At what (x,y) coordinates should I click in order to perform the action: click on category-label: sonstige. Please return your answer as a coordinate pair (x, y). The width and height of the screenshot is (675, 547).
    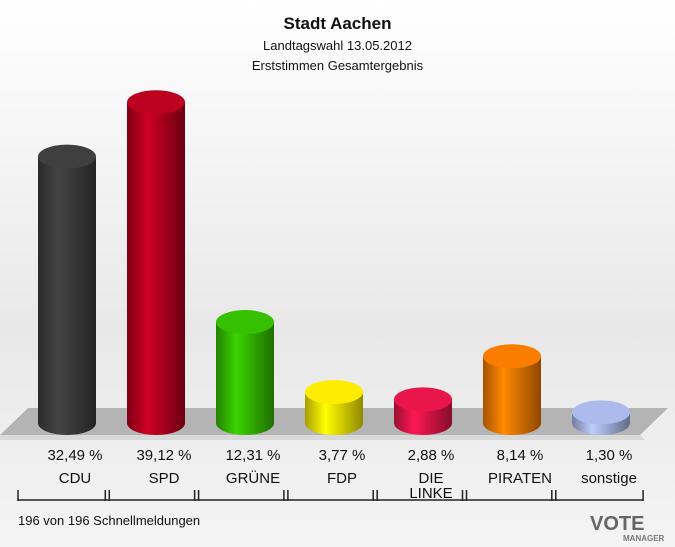
    Looking at the image, I should click on (609, 478).